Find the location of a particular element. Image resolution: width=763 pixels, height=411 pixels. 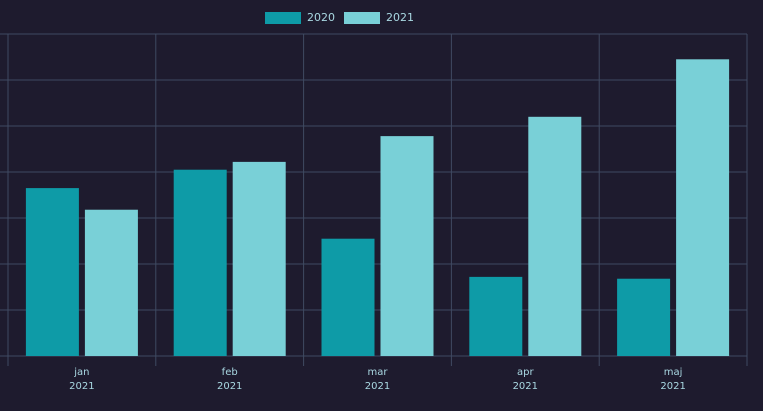

bar-2020-feb is located at coordinates (200, 262).